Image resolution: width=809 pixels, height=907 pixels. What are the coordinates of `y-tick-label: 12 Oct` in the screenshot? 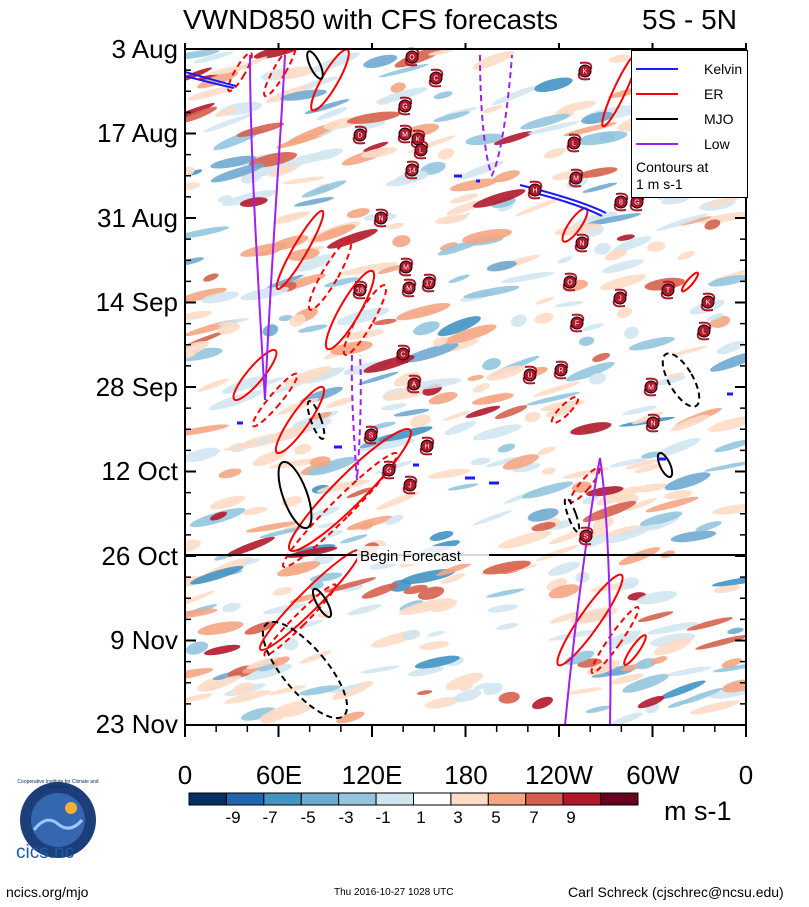 It's located at (139, 471).